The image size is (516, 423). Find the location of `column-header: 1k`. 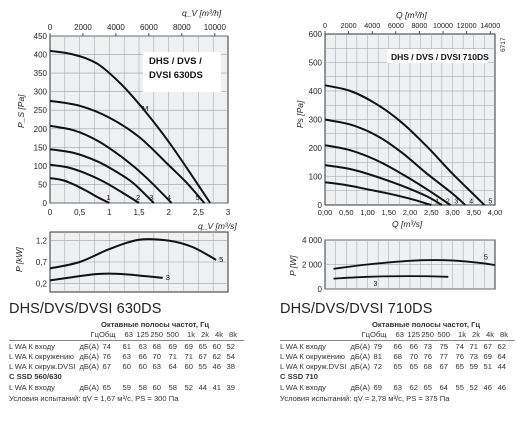

column-header: 1k is located at coordinates (190, 334).